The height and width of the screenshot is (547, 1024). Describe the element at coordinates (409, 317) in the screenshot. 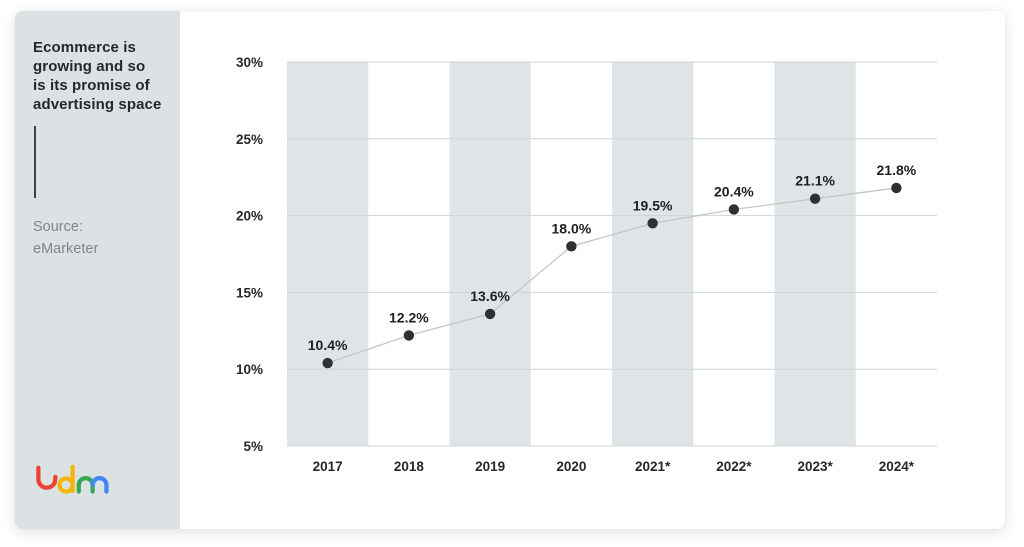

I see `data-label: 12.2%` at that location.